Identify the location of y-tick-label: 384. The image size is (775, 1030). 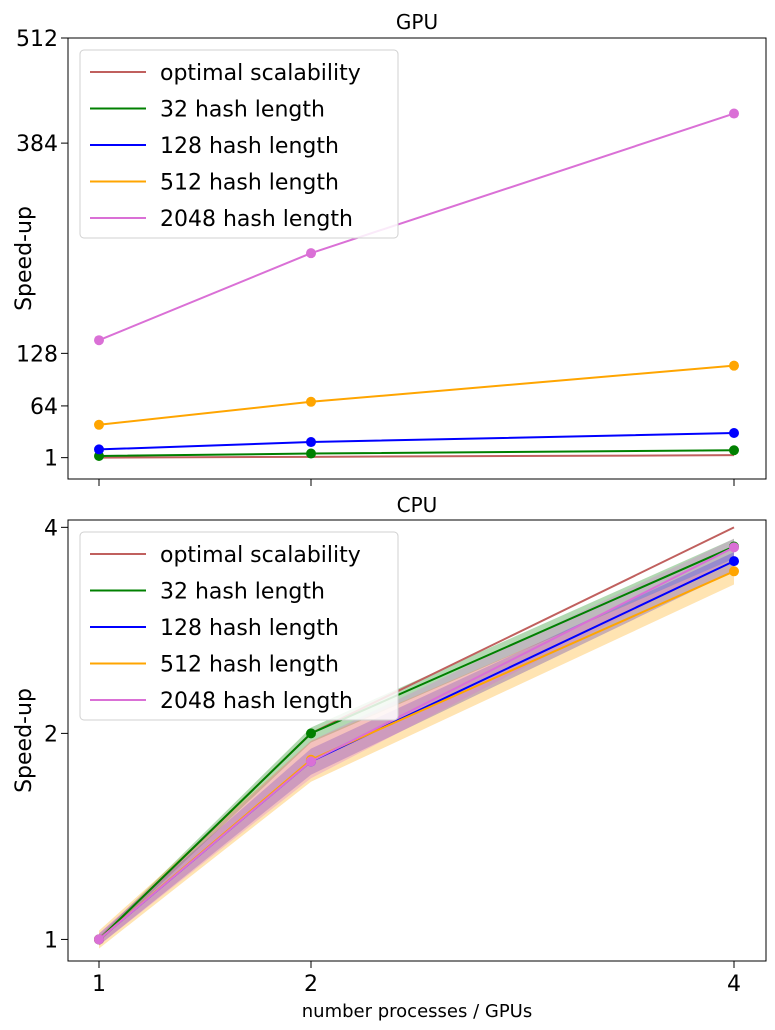
(37, 144).